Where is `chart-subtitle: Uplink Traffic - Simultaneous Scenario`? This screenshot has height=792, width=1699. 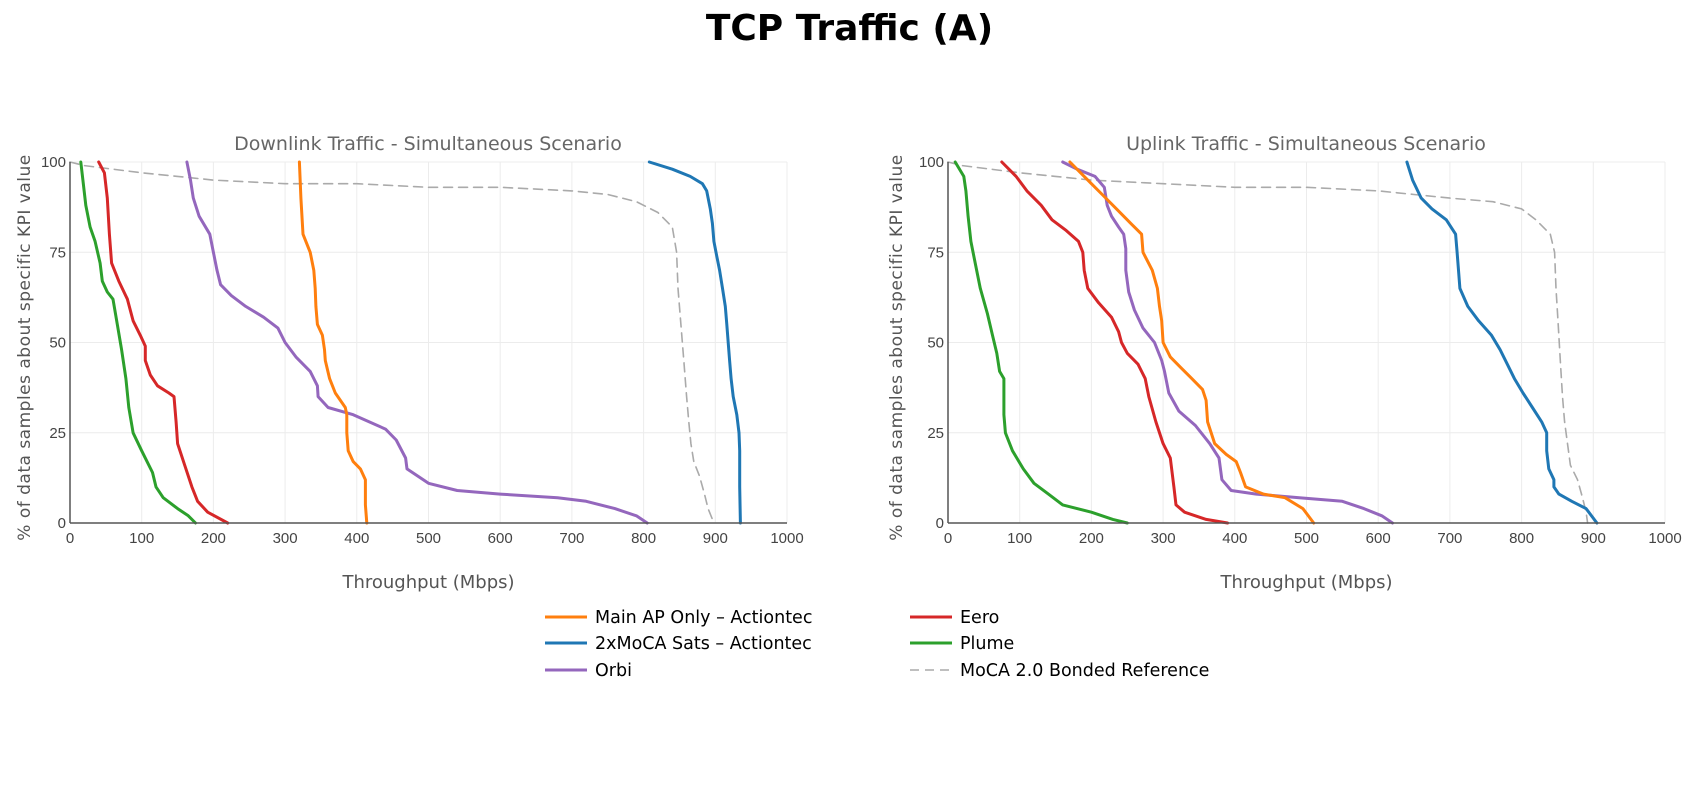
chart-subtitle: Uplink Traffic - Simultaneous Scenario is located at coordinates (1306, 144).